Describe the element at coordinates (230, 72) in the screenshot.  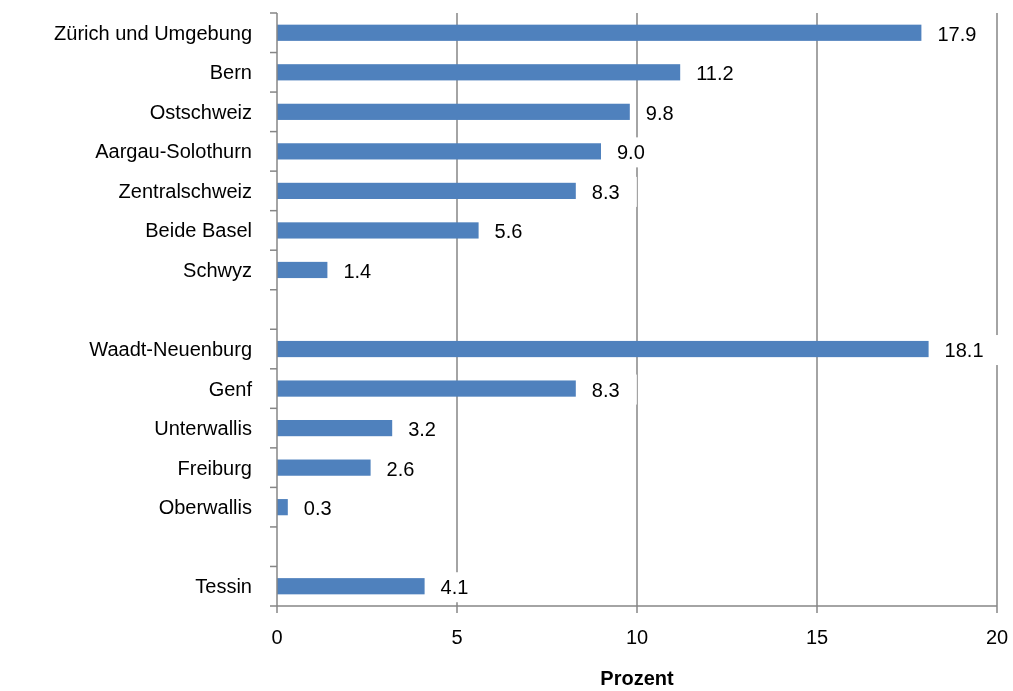
I see `y-tick-label: Bern` at that location.